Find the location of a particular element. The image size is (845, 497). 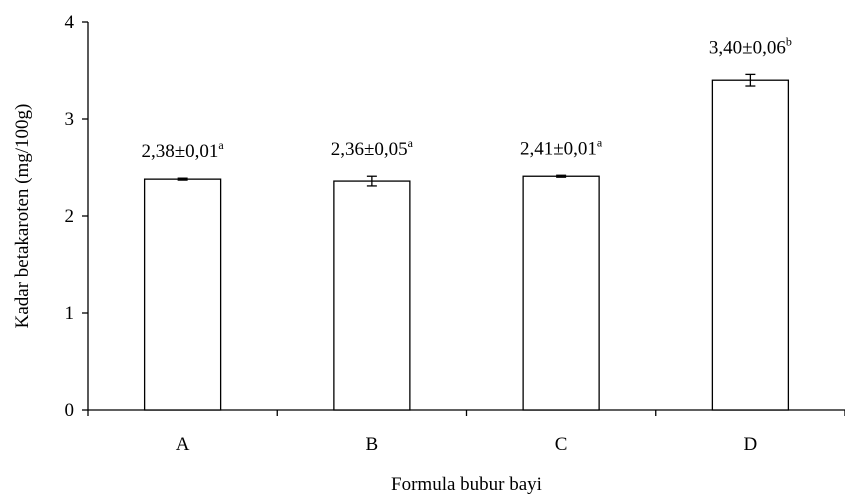

y-tick-label: 0 is located at coordinates (70, 410).